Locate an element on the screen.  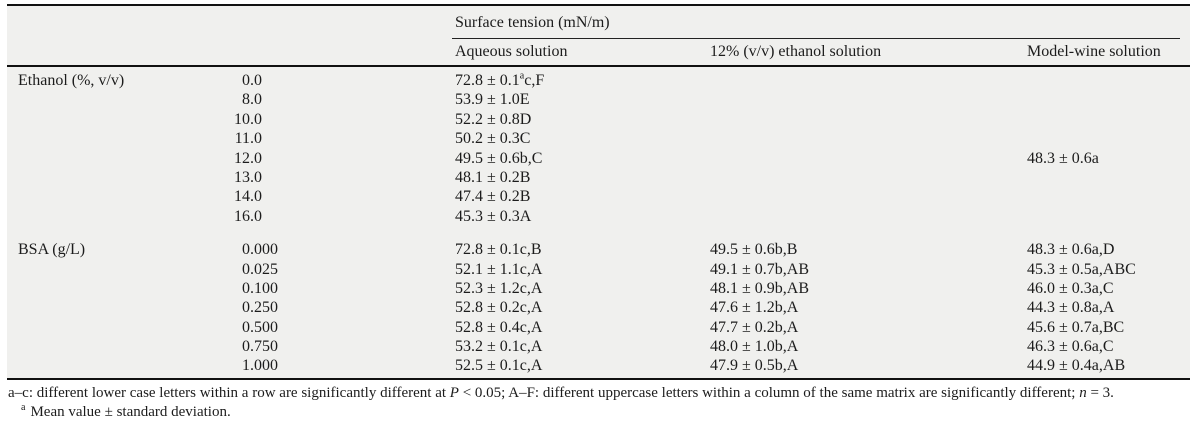
table-row: 12.0 49.5 ± 0.6b,C 48.3 ± 0.6a is located at coordinates (598, 158).